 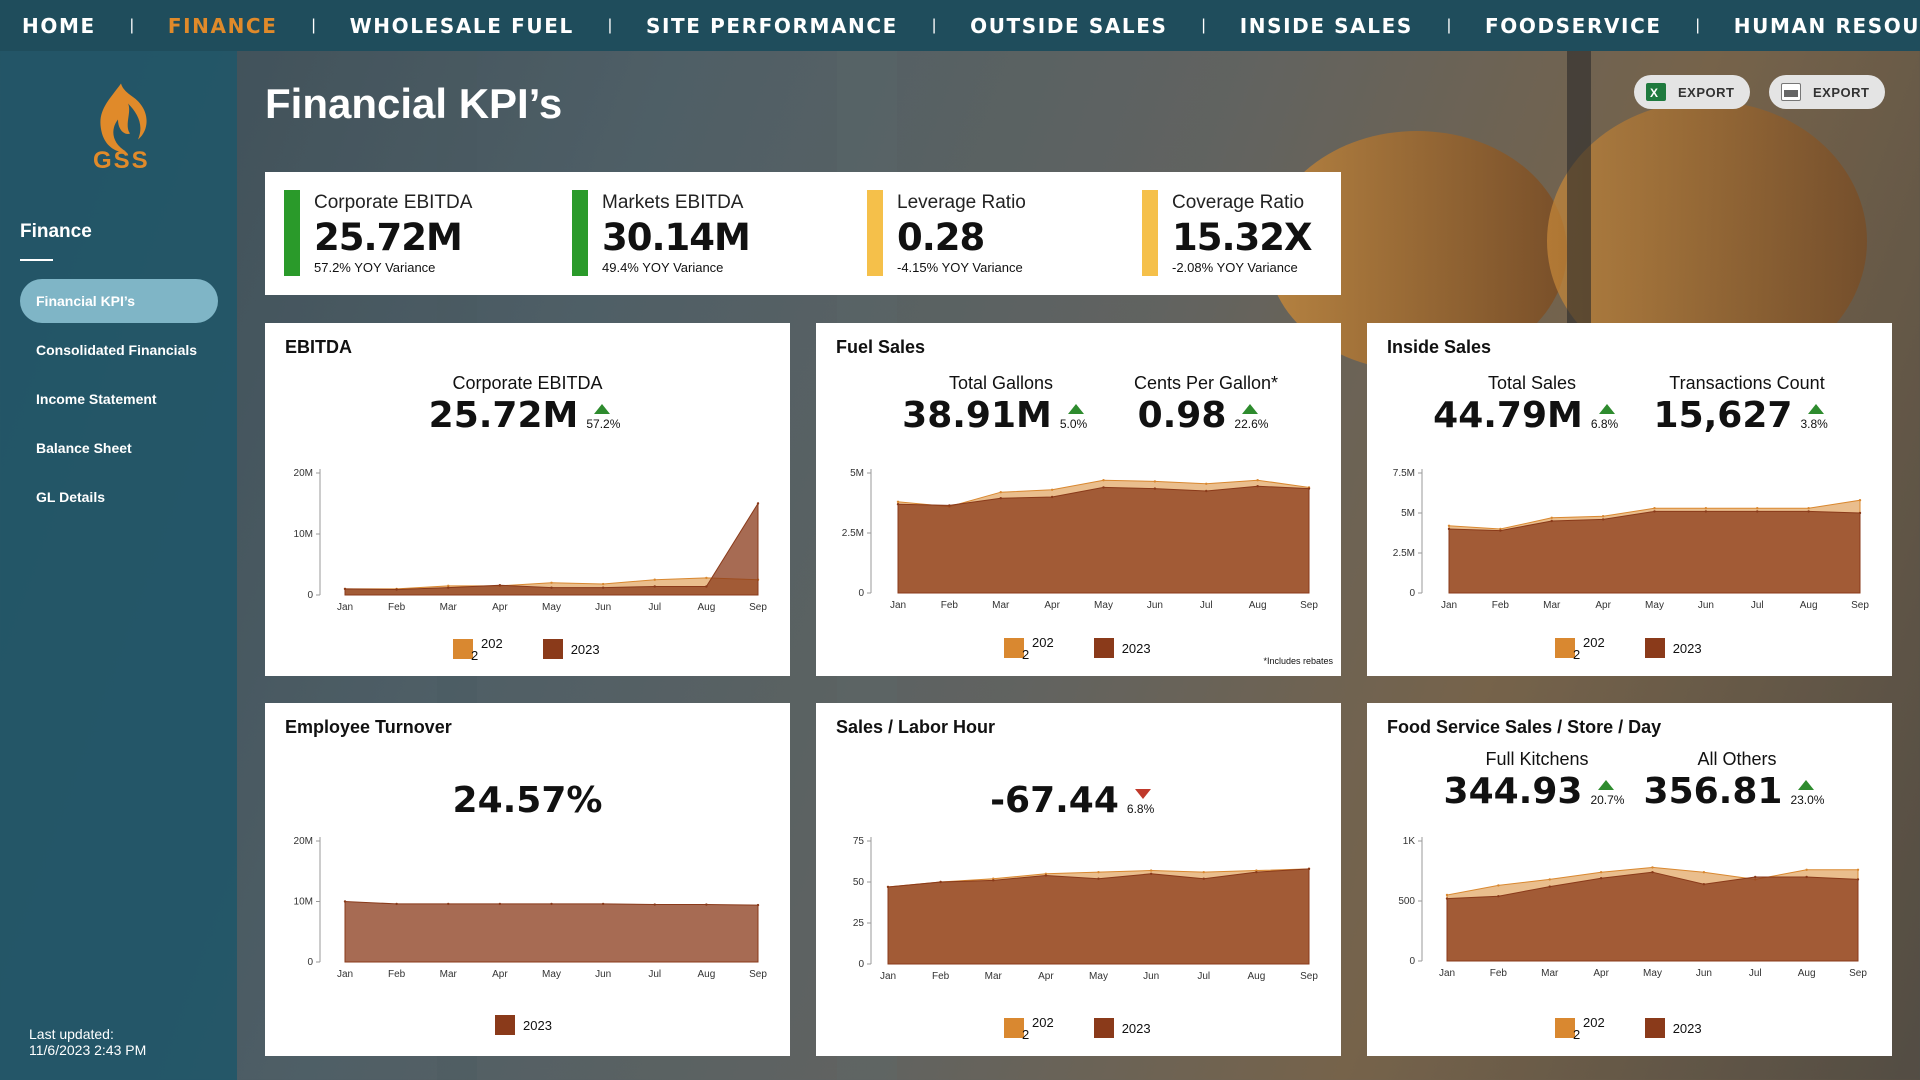 I want to click on footnote: *Includes rebates, so click(x=1298, y=661).